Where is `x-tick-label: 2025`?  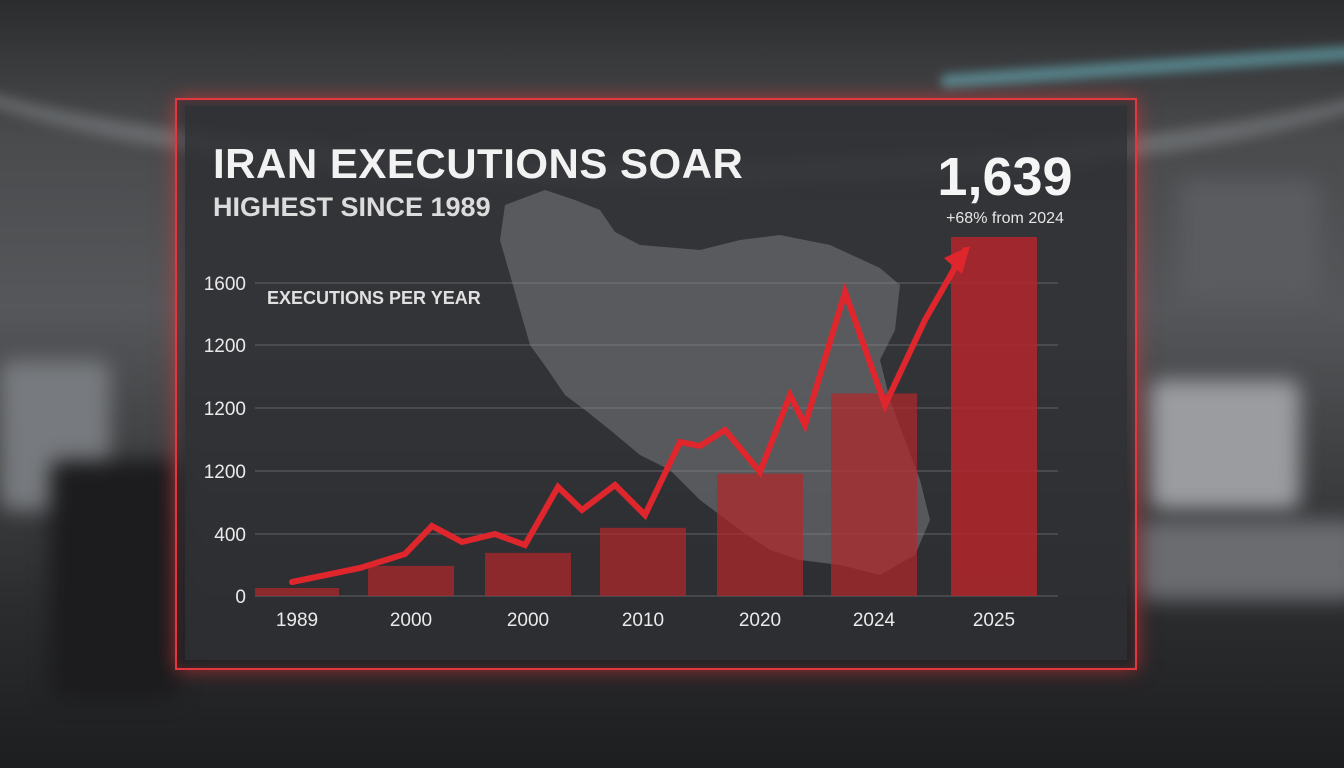 x-tick-label: 2025 is located at coordinates (994, 620).